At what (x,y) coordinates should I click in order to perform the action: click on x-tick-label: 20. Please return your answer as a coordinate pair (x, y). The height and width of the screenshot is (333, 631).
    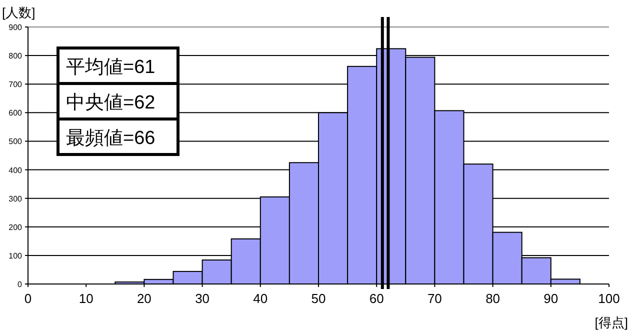
    Looking at the image, I should click on (144, 298).